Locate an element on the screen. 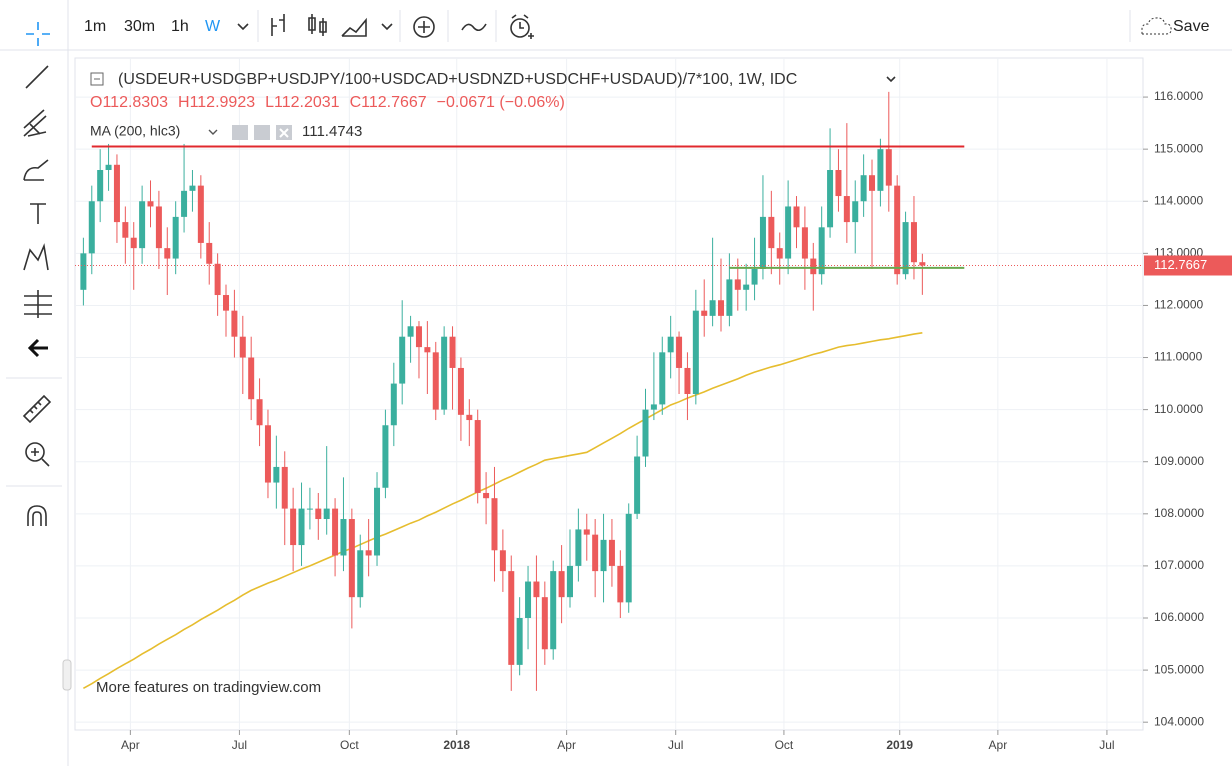 This screenshot has width=1232, height=766. y-tick-label: 105.0000 is located at coordinates (1179, 669).